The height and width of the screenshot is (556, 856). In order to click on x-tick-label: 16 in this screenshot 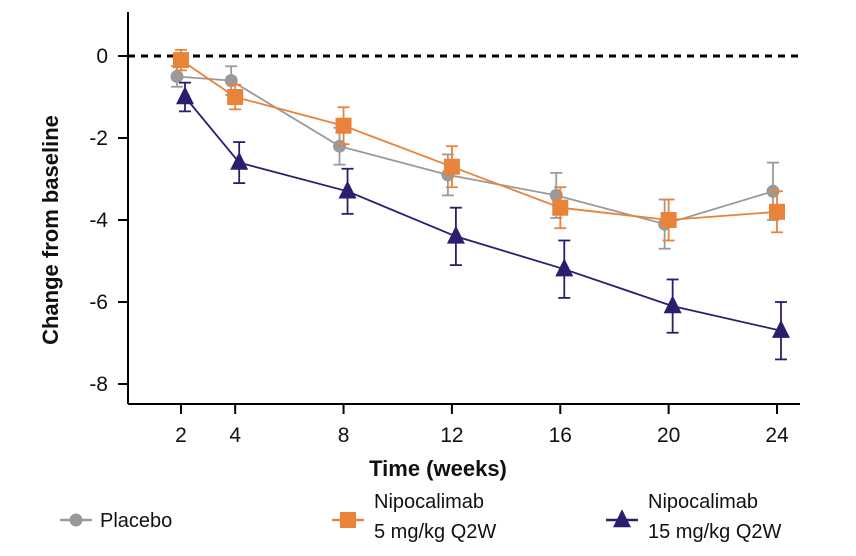, I will do `click(560, 435)`.